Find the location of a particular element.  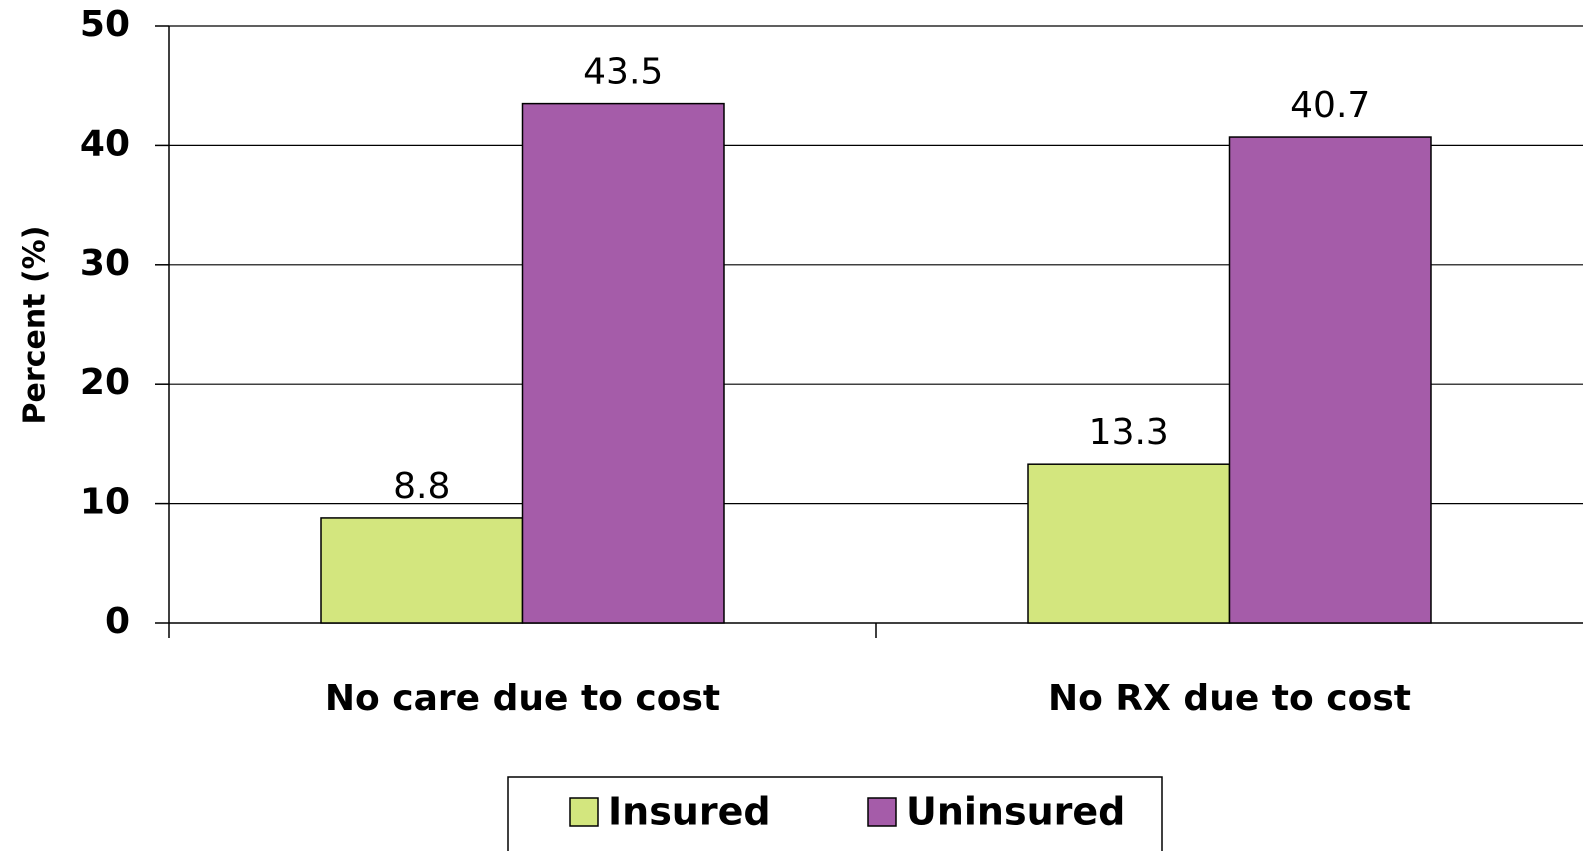

y-tick-label: 30 is located at coordinates (105, 263).